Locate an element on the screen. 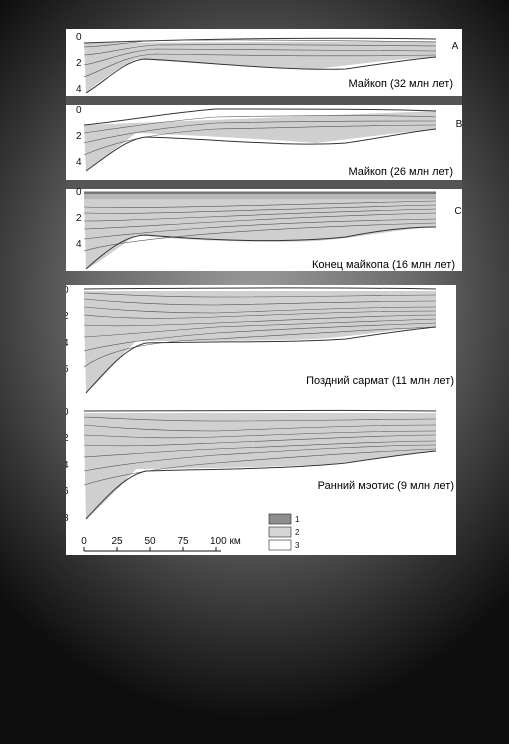 The image size is (509, 744). section-b: 0 2 4 B Майкоп (26 млн лет) is located at coordinates (269, 141).